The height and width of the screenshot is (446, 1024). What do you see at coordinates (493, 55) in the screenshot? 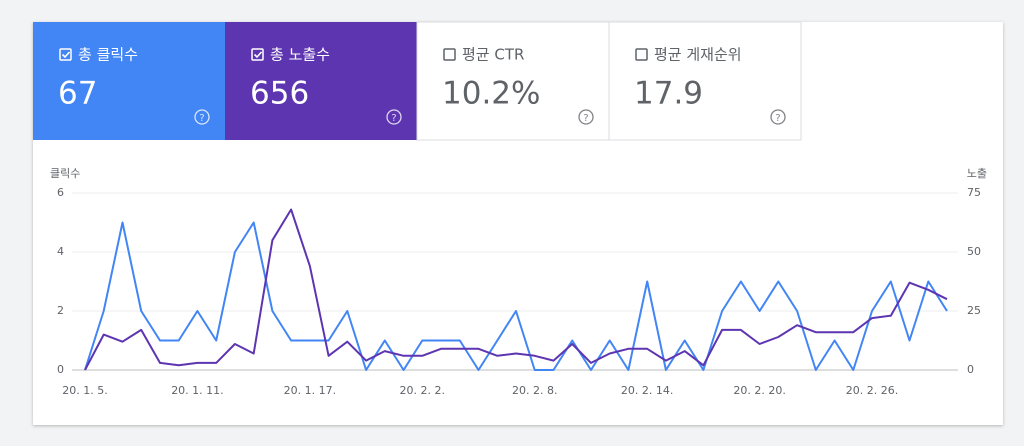
I see `metric-label: 평균 CTR` at bounding box center [493, 55].